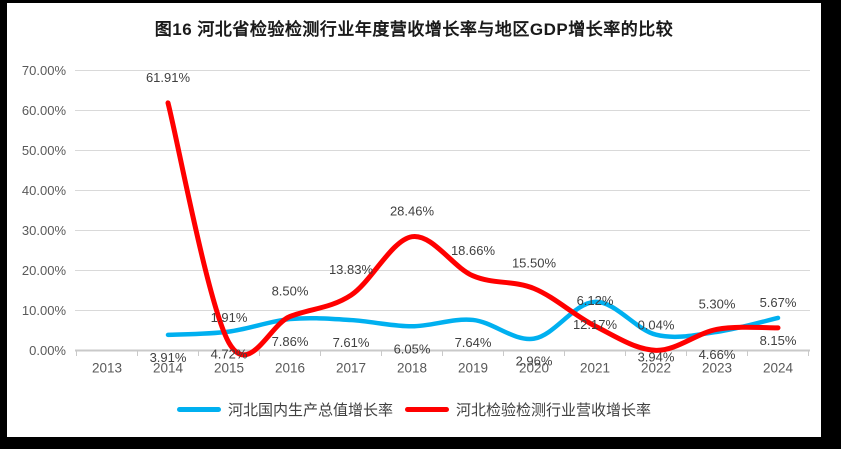  I want to click on x-axis-tick-label: 2016, so click(290, 368).